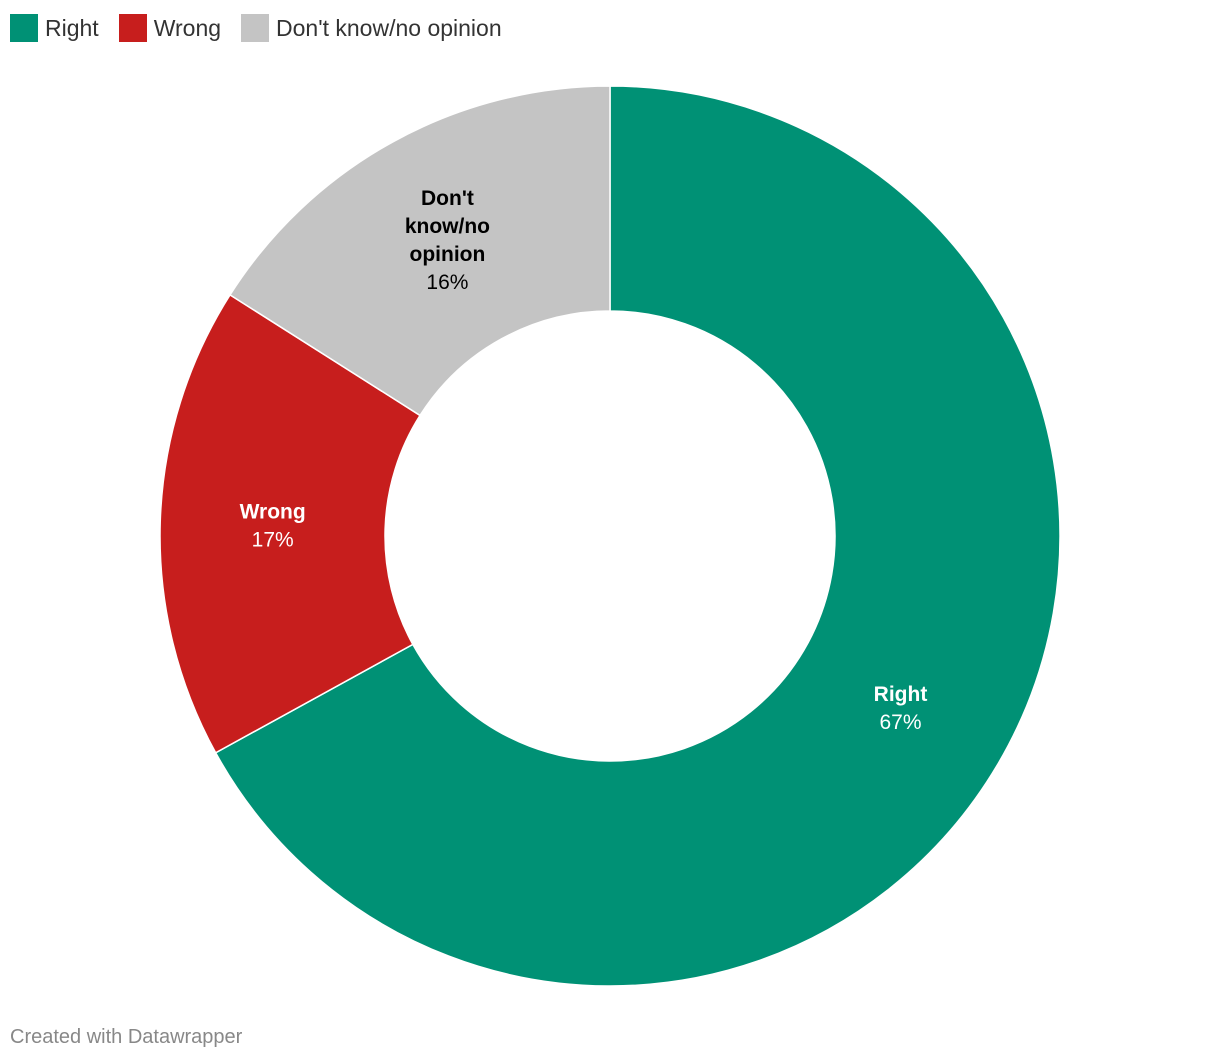  I want to click on legend-item-dont-know: Don't know/no opinion, so click(371, 28).